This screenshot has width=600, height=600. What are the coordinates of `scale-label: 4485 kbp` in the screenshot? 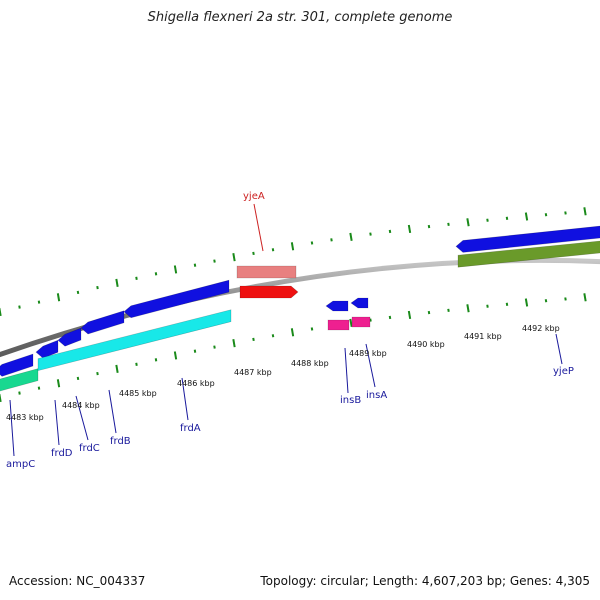 It's located at (138, 393).